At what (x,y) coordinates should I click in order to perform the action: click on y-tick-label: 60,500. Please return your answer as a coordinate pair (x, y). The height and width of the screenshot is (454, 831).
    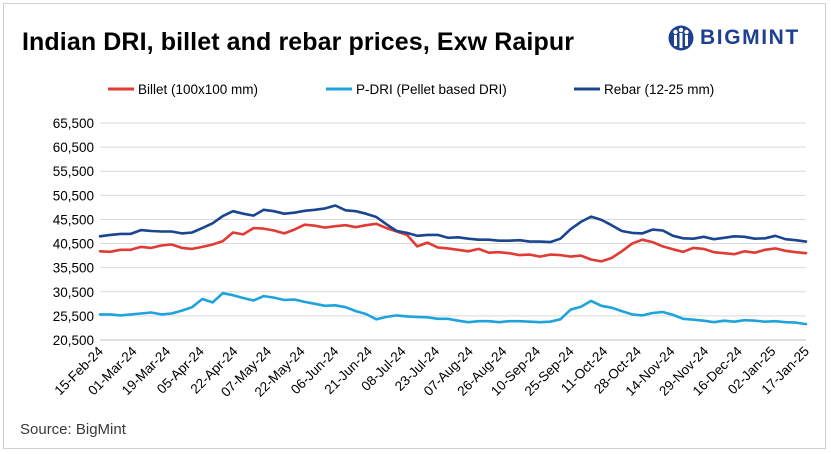
    Looking at the image, I should click on (73, 147).